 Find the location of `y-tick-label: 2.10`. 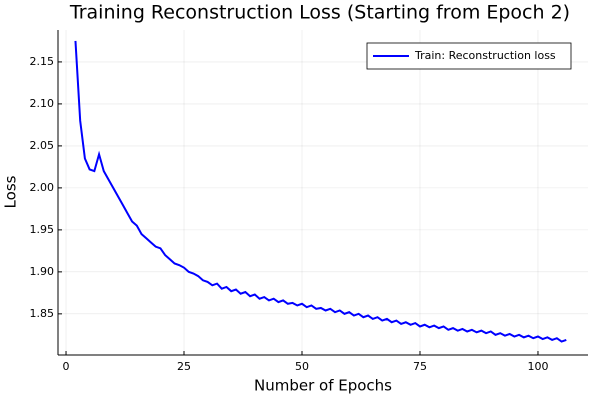

y-tick-label: 2.10 is located at coordinates (42, 103).